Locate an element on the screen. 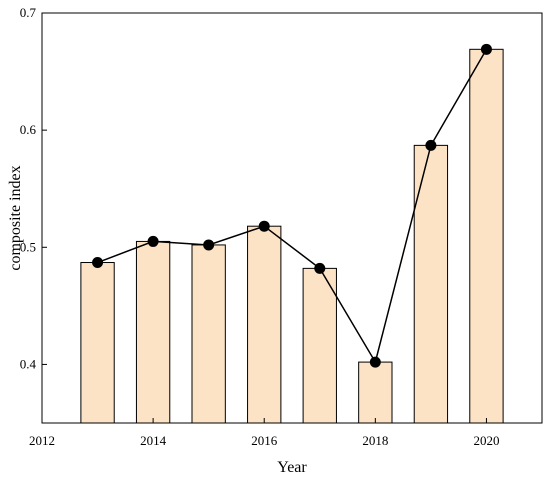 The height and width of the screenshot is (482, 550). bar-2020 is located at coordinates (486, 236).